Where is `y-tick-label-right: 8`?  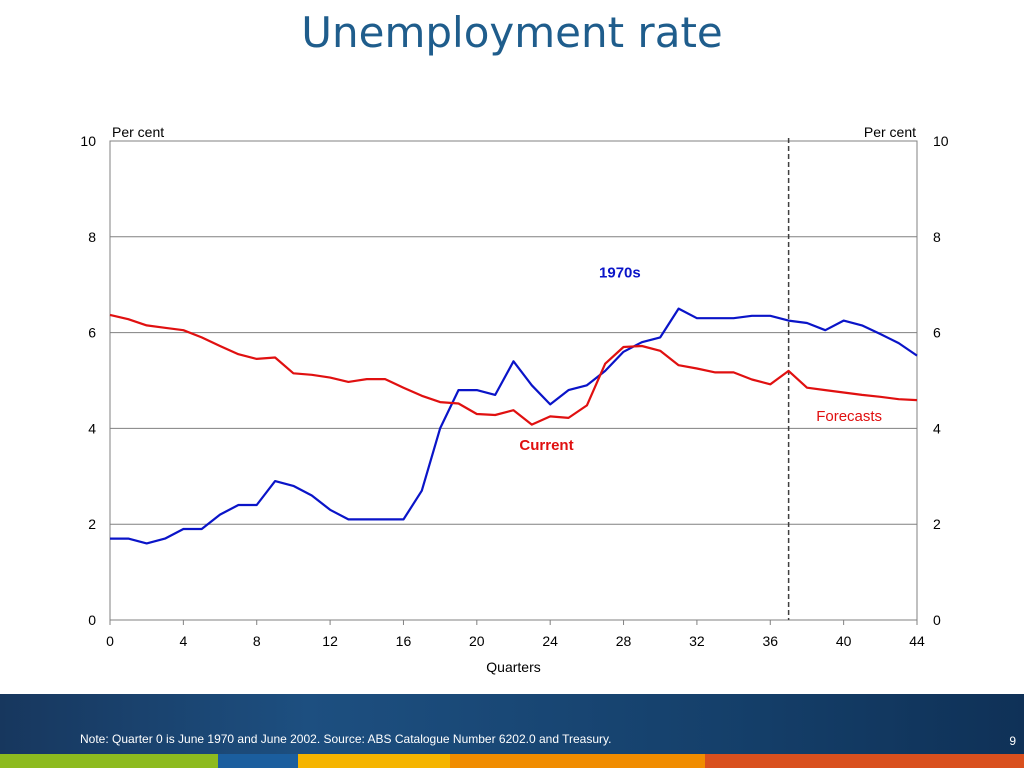 y-tick-label-right: 8 is located at coordinates (937, 237).